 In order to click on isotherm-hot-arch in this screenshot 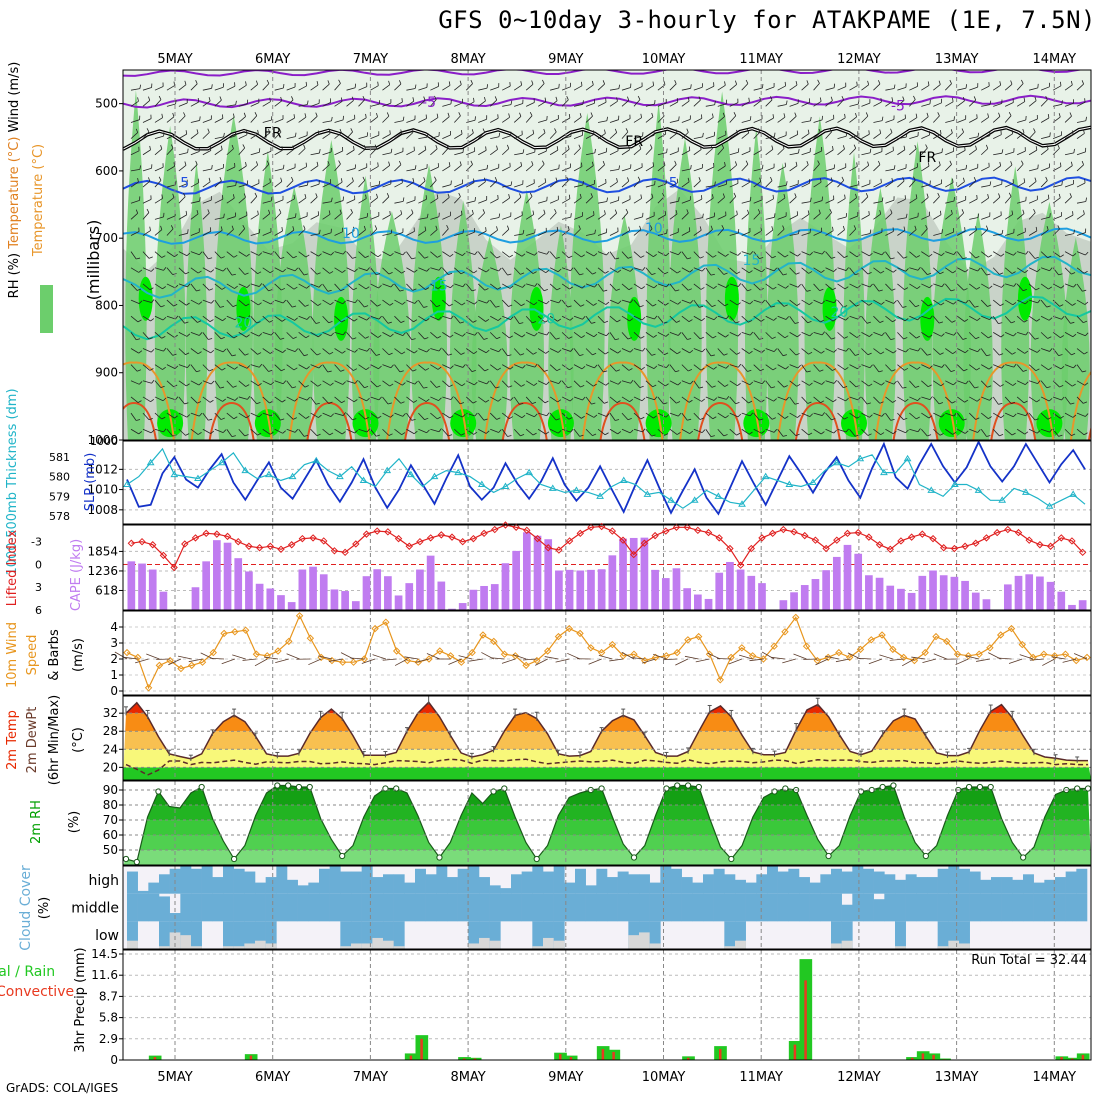, I will do `click(524, 420)`.